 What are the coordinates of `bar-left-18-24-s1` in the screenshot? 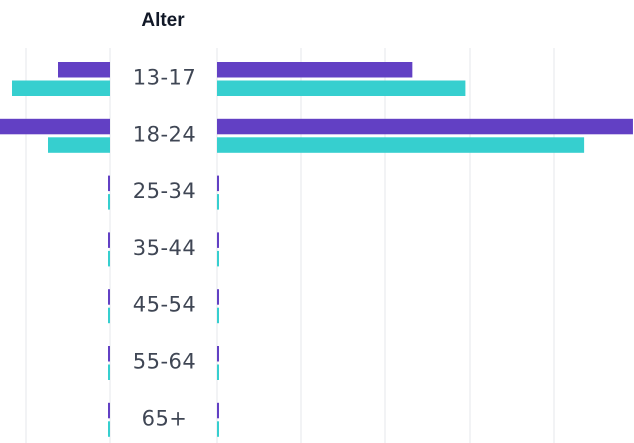 It's located at (79, 145).